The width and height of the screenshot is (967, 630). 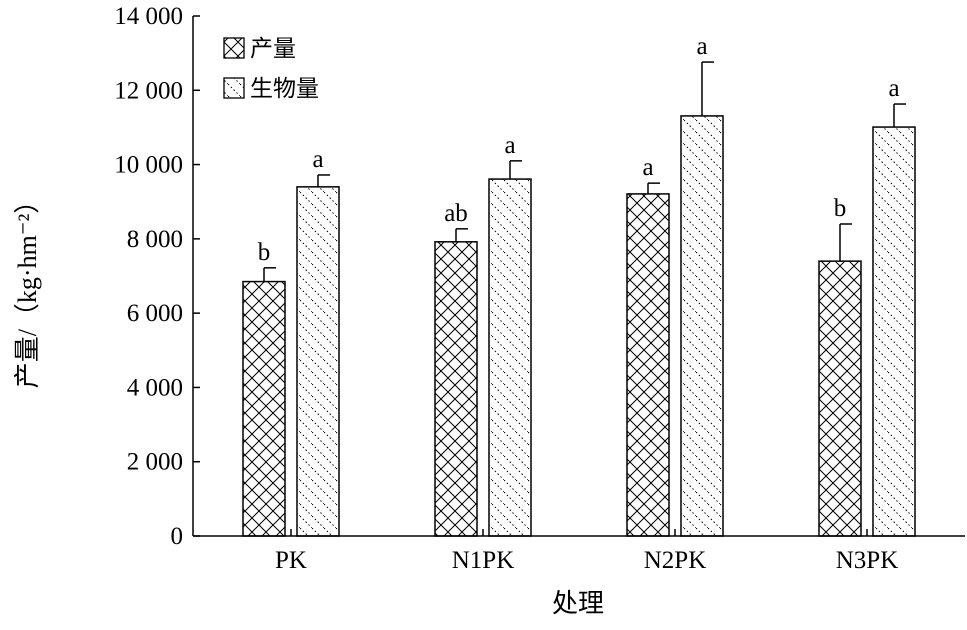 I want to click on x-tick-label: N2PK, so click(x=675, y=560).